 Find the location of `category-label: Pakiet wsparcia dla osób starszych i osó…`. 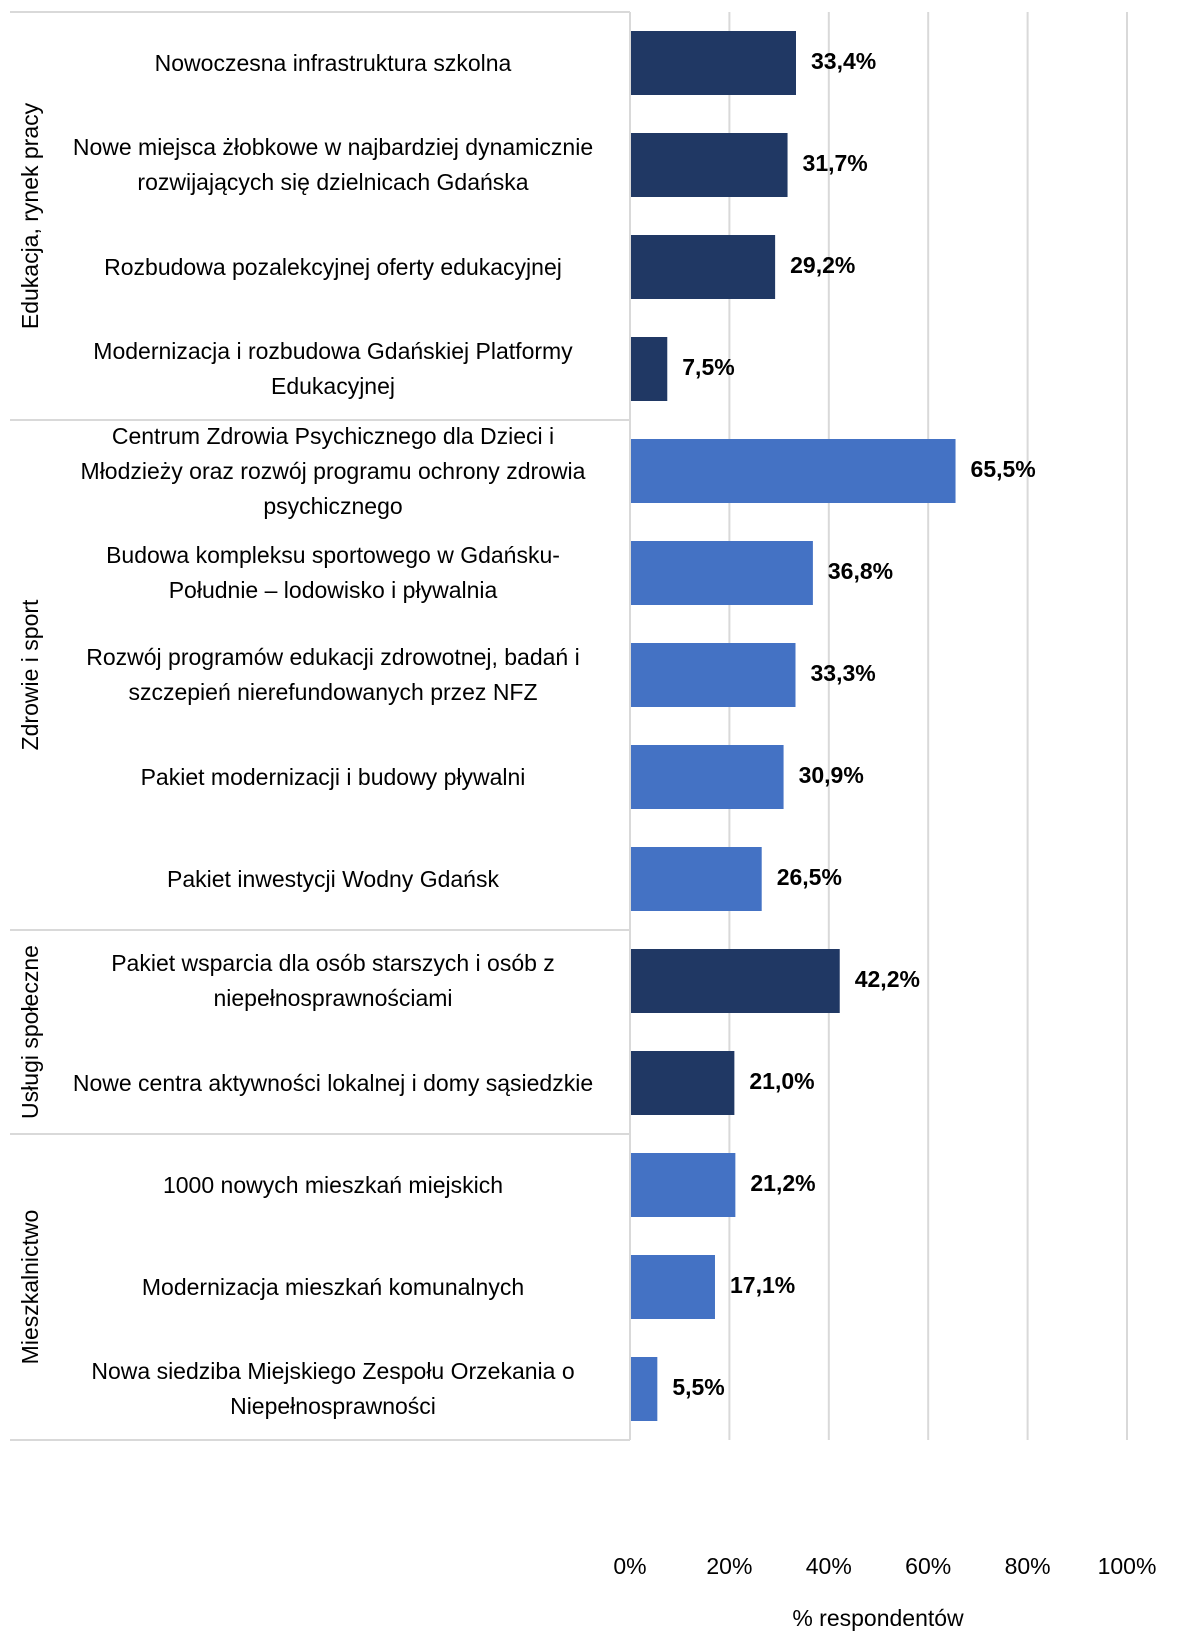

category-label: Pakiet wsparcia dla osób starszych i osó… is located at coordinates (333, 980).